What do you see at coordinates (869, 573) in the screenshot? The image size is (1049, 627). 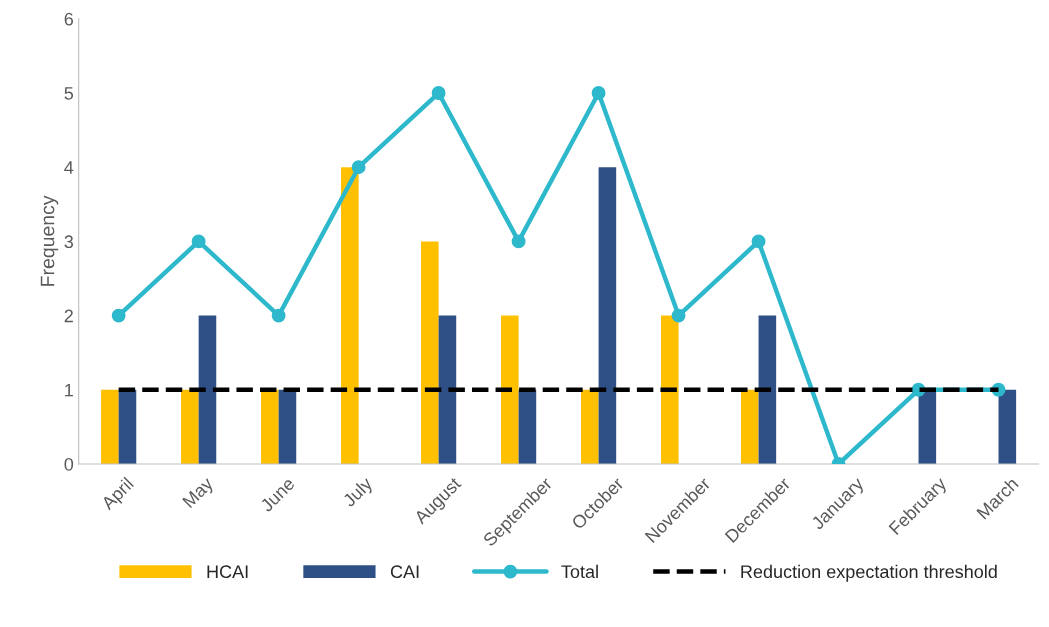 I see `legend-label: Reduction expectation threshold` at bounding box center [869, 573].